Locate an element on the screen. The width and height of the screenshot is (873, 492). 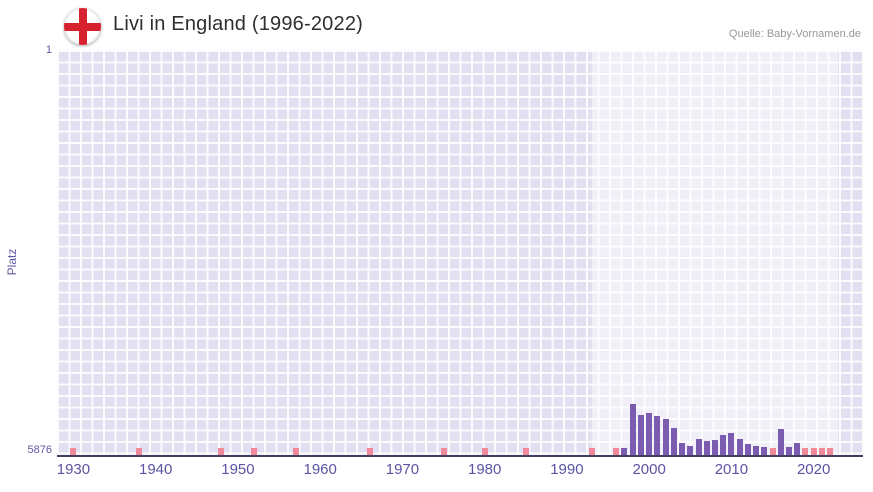
x-tick-label: 1960 is located at coordinates (320, 469).